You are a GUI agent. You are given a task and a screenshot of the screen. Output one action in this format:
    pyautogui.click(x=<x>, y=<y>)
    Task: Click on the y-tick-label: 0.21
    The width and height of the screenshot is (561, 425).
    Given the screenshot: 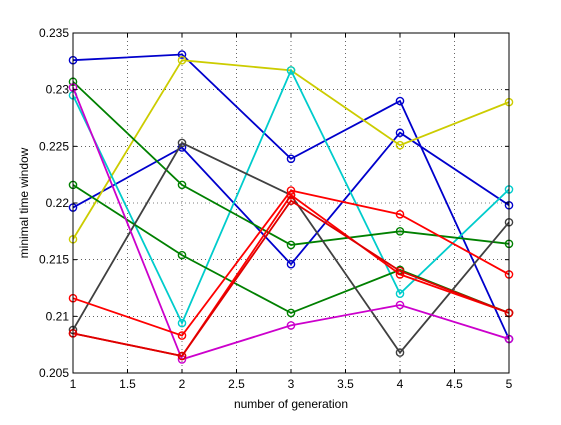 What is the action you would take?
    pyautogui.click(x=58, y=316)
    